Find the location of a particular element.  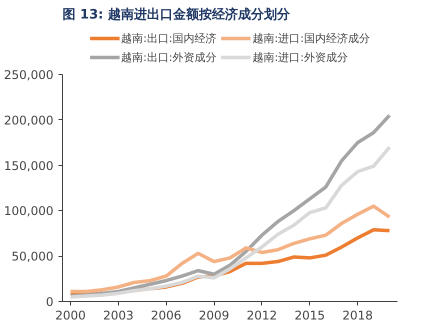

legend-label: 越南:出口:国内经济 is located at coordinates (168, 38).